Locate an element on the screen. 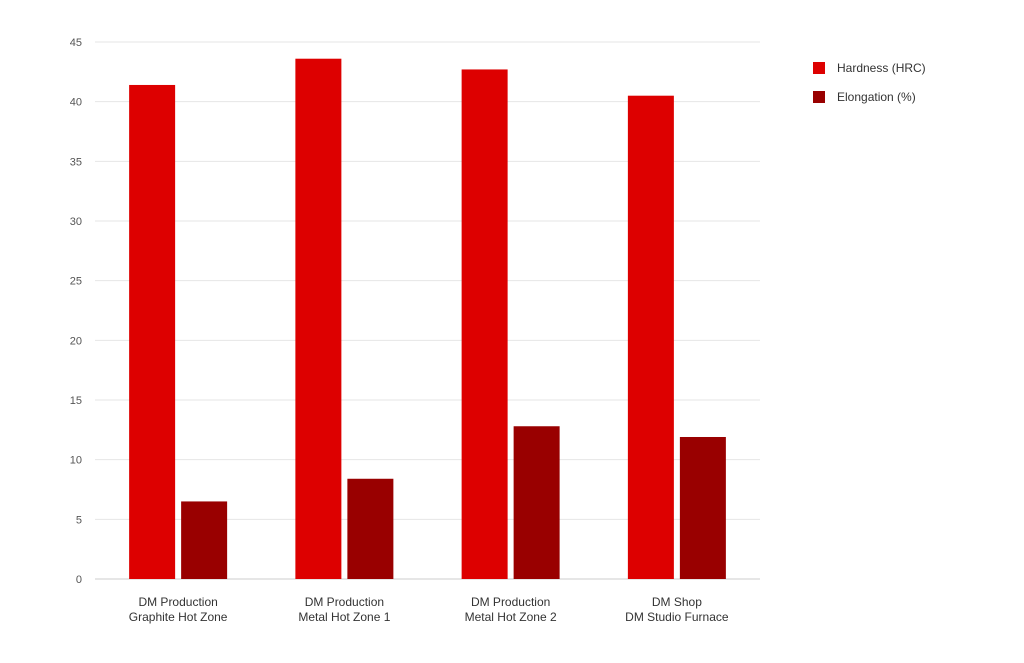 Image resolution: width=1024 pixels, height=663 pixels. y-tick-label: 40 is located at coordinates (76, 103).